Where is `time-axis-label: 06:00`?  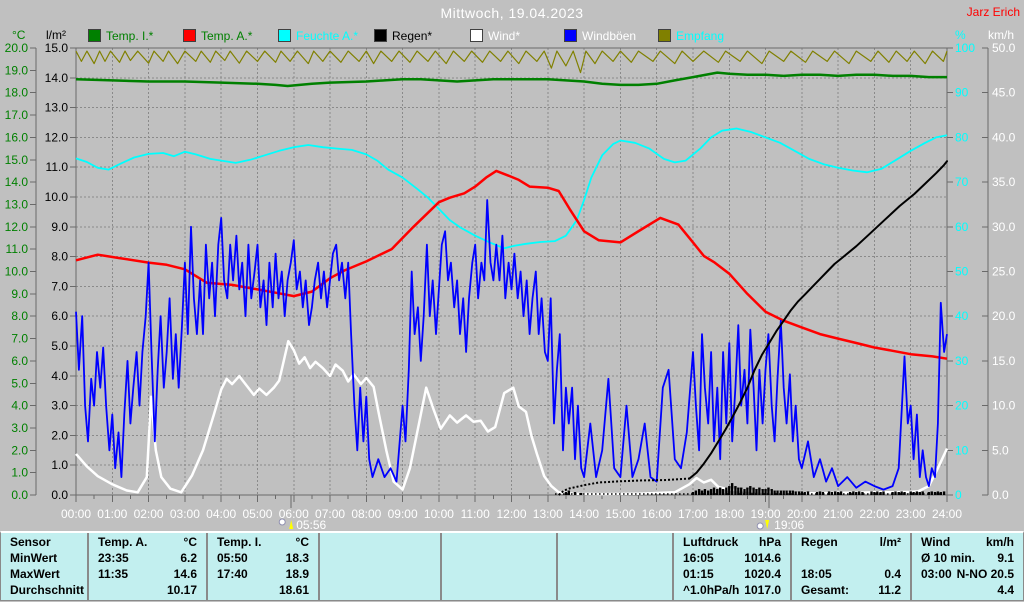 time-axis-label: 06:00 is located at coordinates (294, 514).